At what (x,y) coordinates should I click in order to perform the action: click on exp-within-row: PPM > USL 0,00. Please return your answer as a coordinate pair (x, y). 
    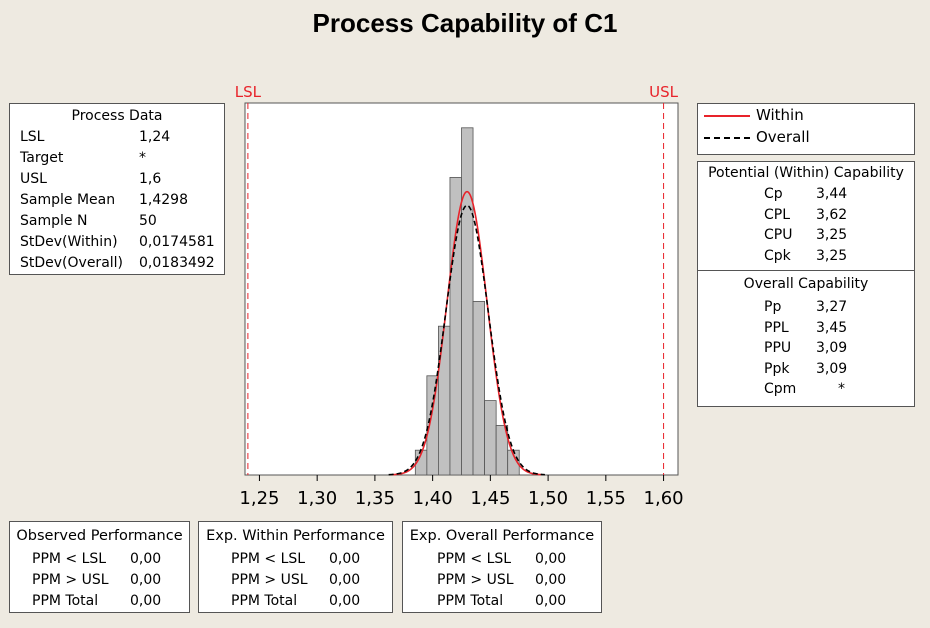
    Looking at the image, I should click on (295, 580).